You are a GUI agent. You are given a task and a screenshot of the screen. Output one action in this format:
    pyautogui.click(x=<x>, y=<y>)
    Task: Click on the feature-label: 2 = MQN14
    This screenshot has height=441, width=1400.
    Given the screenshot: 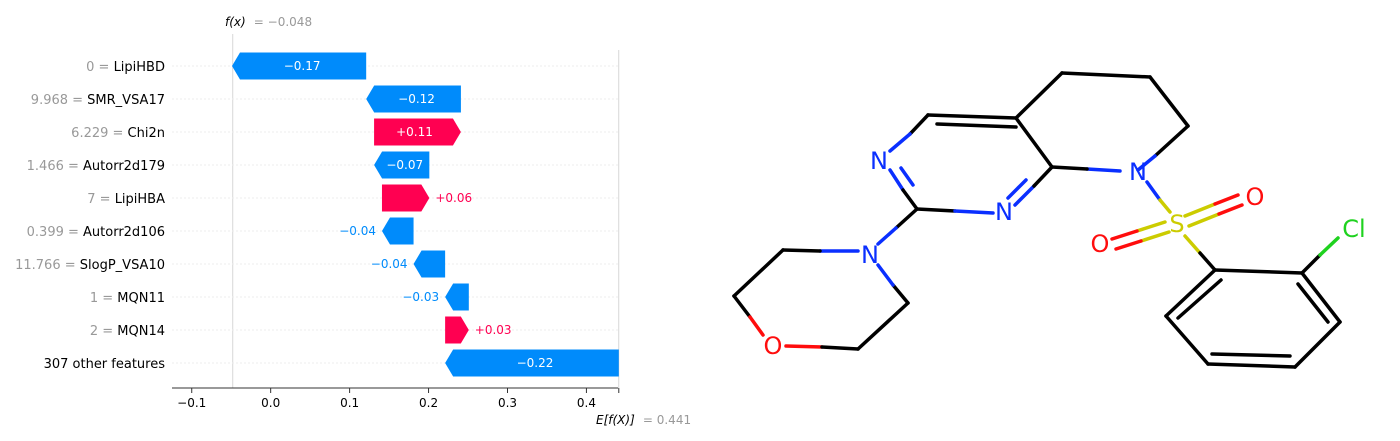 What is the action you would take?
    pyautogui.click(x=127, y=331)
    